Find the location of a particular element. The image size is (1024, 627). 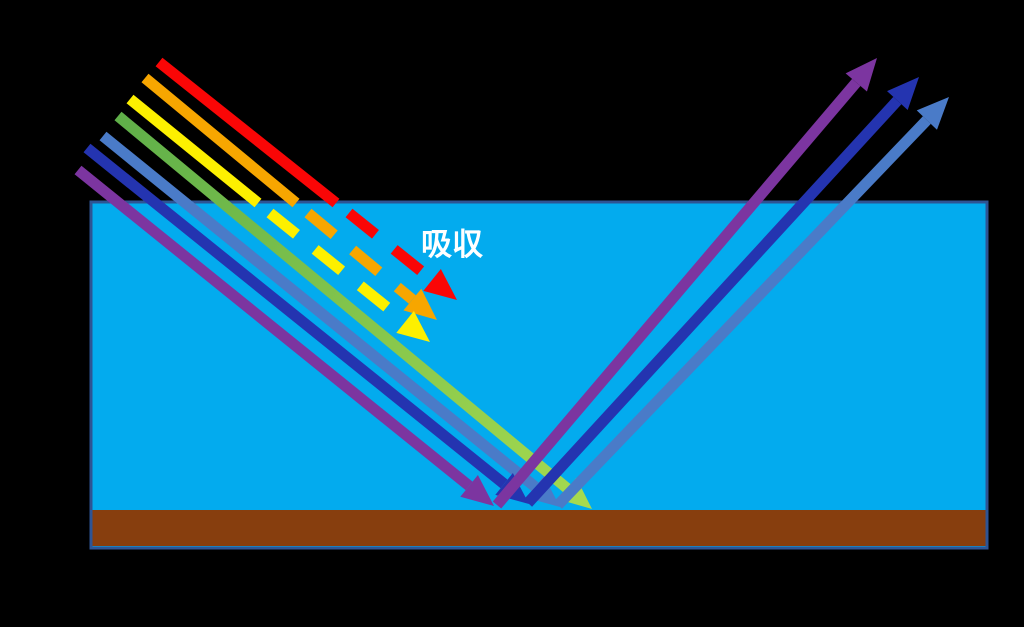

beam-orange-absorbed-dashed is located at coordinates (360, 256).